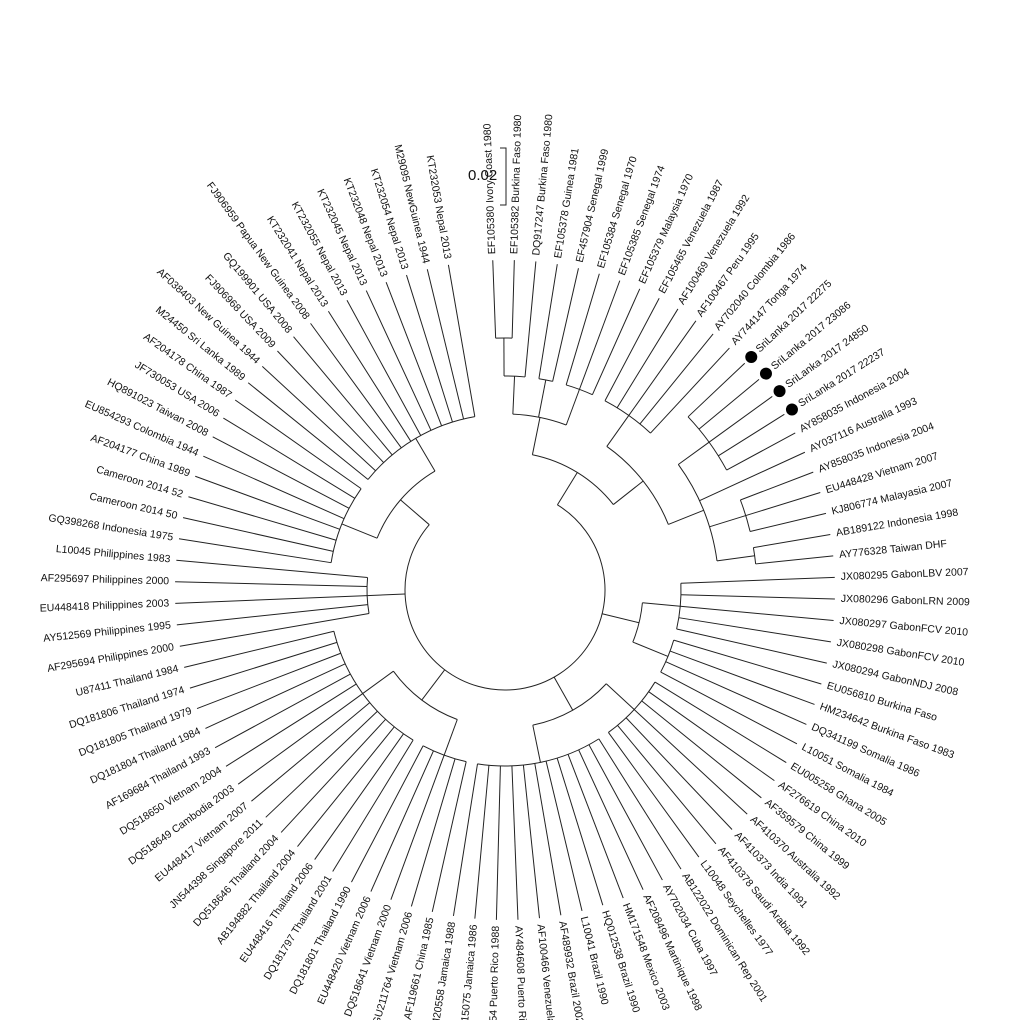 The width and height of the screenshot is (1019, 1020). Describe the element at coordinates (904, 627) in the screenshot. I see `leaf-label-26: JX080297 GabonFCV 2010` at that location.